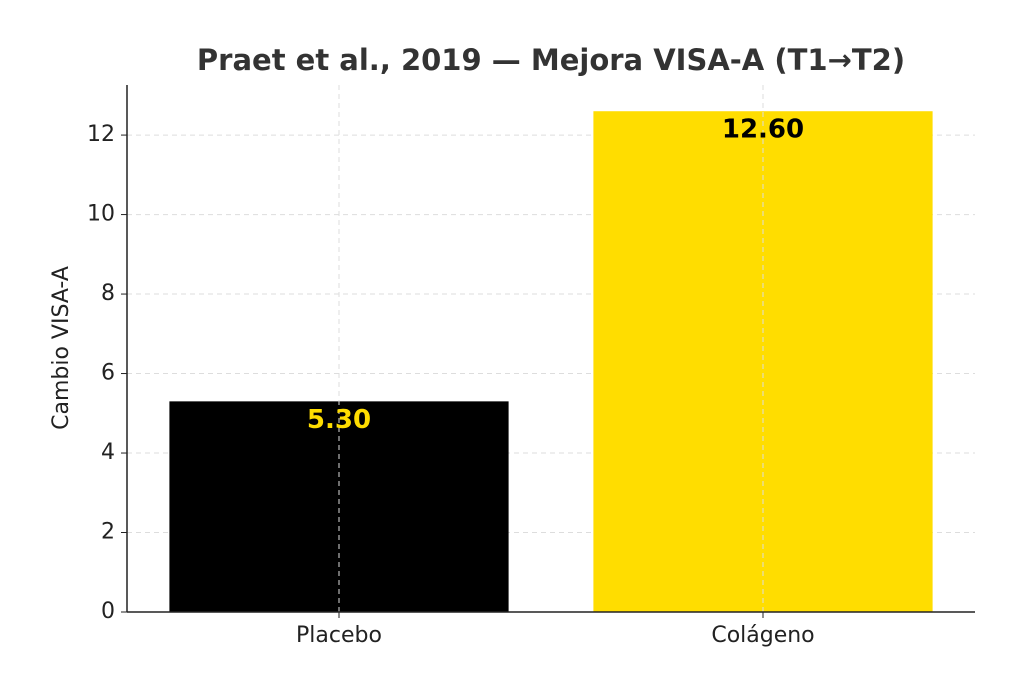 Image resolution: width=1024 pixels, height=698 pixels. What do you see at coordinates (101, 134) in the screenshot?
I see `y-tick-label: 12` at bounding box center [101, 134].